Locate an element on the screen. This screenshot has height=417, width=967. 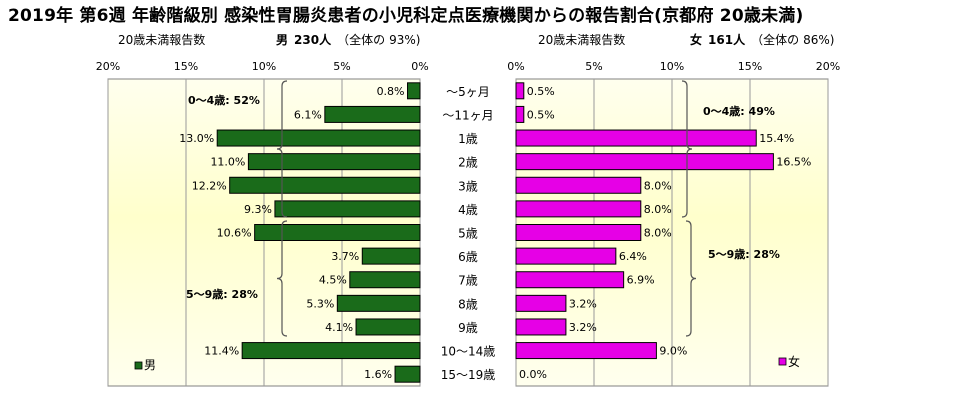
male-tick-label: 20% is located at coordinates (108, 66).